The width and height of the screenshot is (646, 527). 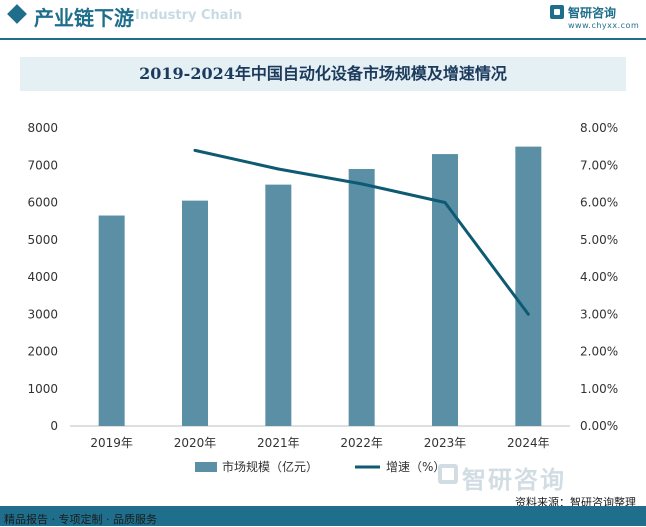 I want to click on left-axis-tick-label: 0, so click(x=54, y=426).